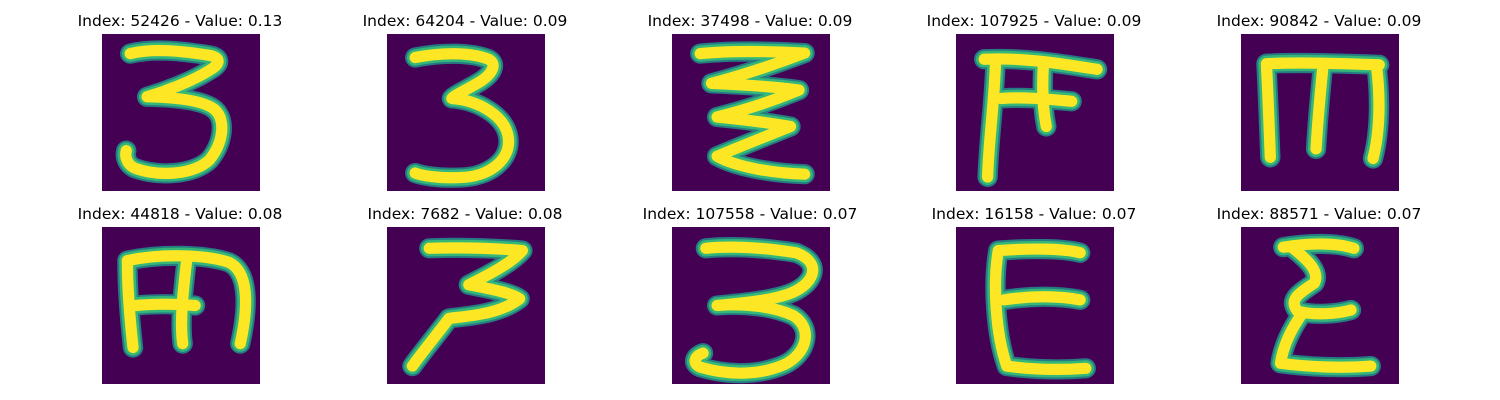  What do you see at coordinates (750, 21) in the screenshot?
I see `panel-title: Index: 37498 - Value: 0.09` at bounding box center [750, 21].